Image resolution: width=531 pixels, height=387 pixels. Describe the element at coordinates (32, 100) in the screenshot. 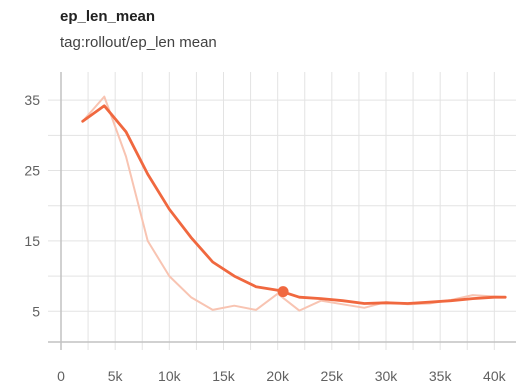

I see `y-tick-label: 35` at that location.